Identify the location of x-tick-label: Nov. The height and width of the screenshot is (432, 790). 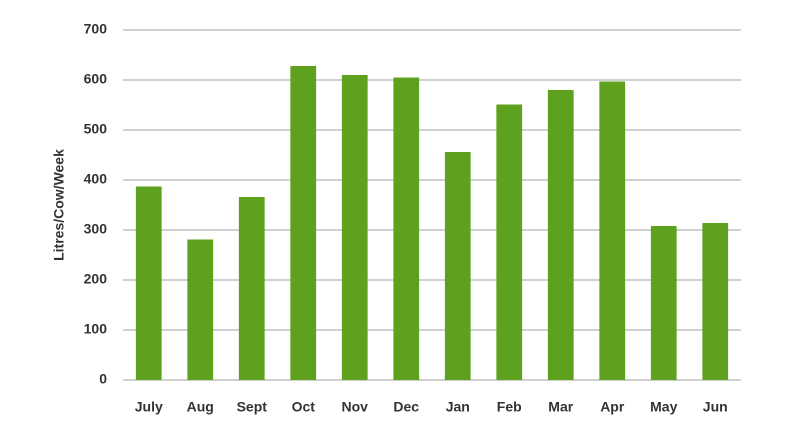
(355, 407).